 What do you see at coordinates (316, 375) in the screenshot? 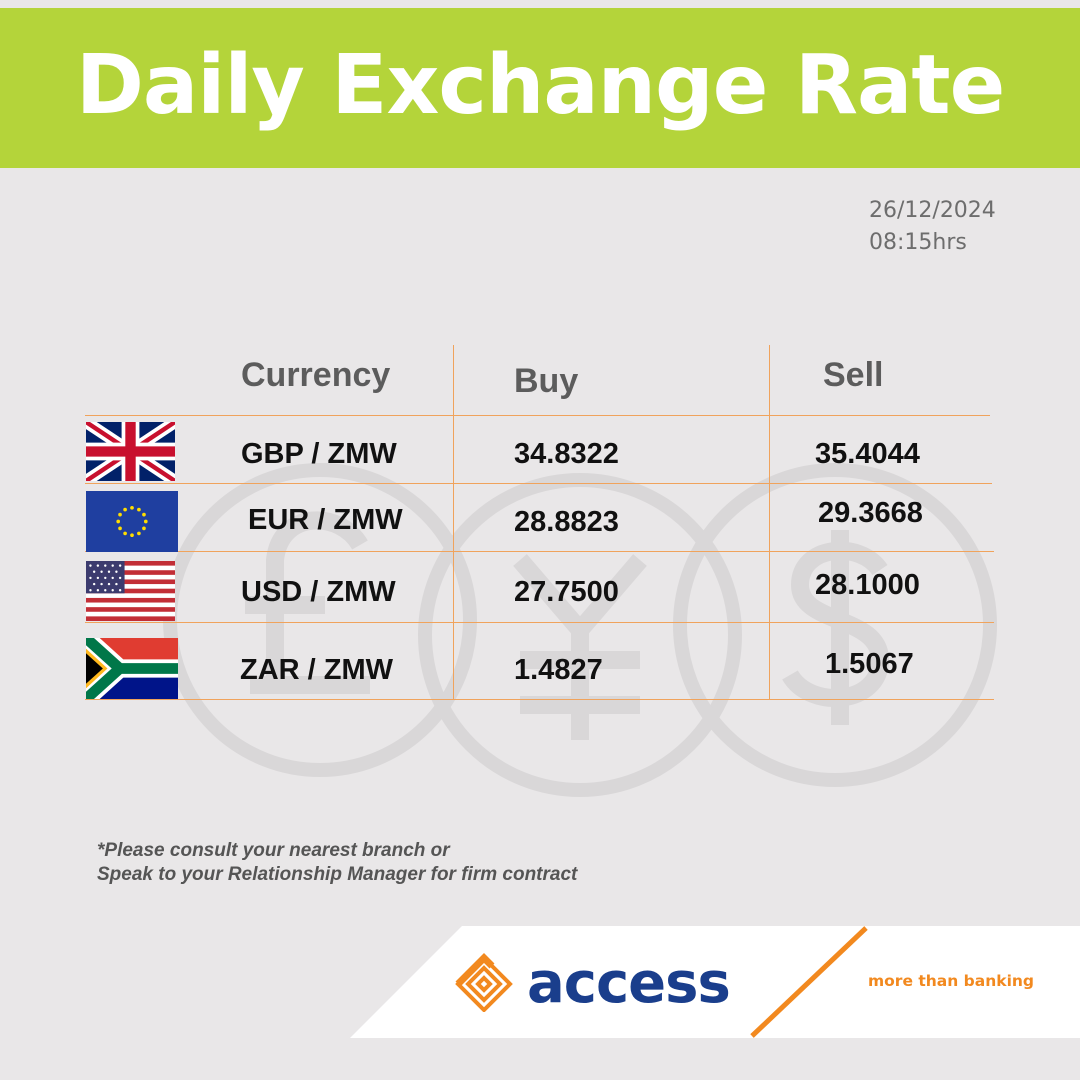
I see `column-header-currency: Currency` at bounding box center [316, 375].